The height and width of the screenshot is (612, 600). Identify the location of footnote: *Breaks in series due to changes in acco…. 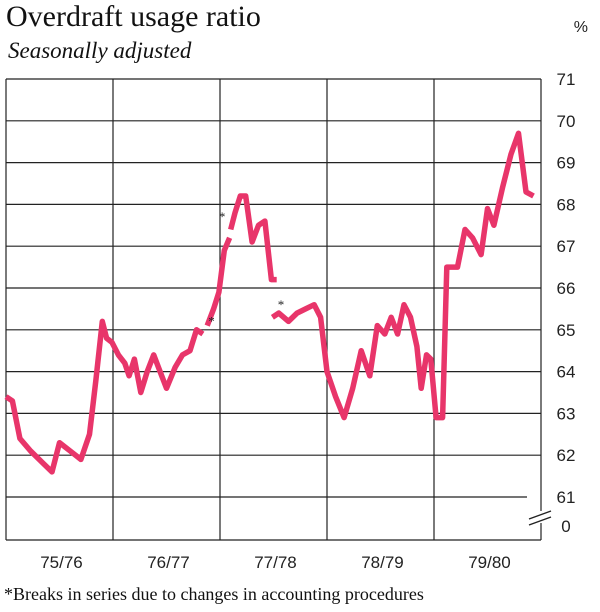
(214, 594).